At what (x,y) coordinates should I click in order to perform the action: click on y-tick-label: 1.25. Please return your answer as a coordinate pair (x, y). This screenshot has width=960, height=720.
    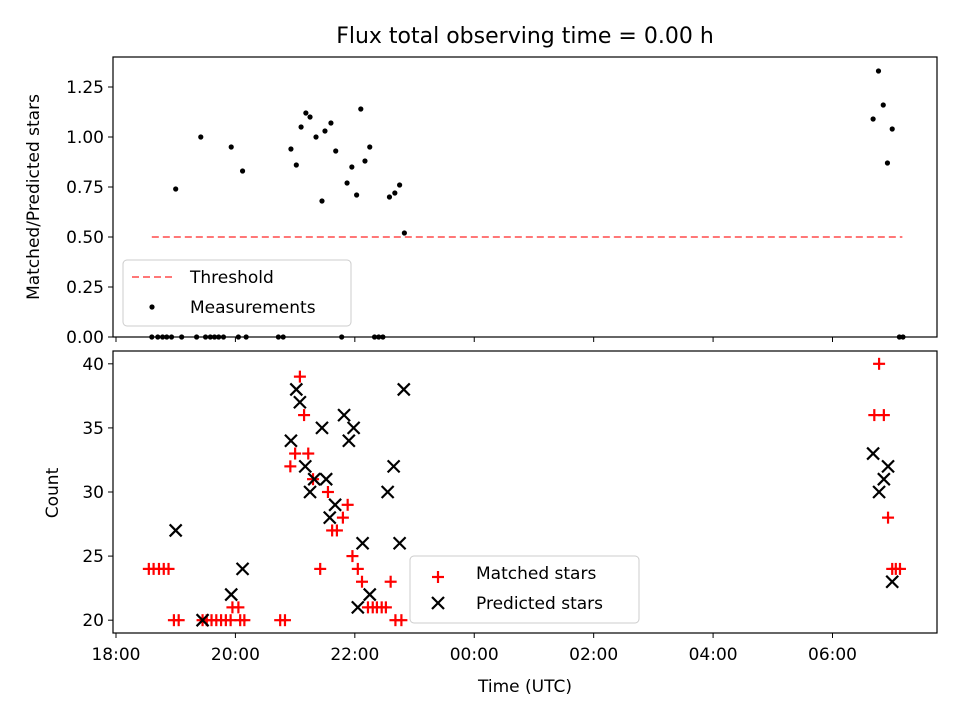
    Looking at the image, I should click on (85, 88).